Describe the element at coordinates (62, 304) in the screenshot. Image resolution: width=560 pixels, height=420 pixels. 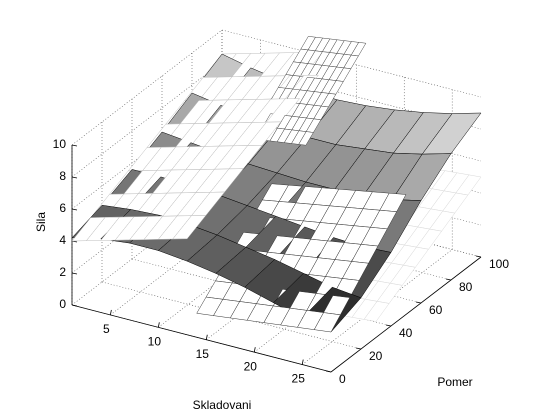
I see `z-tick-label: 0` at that location.